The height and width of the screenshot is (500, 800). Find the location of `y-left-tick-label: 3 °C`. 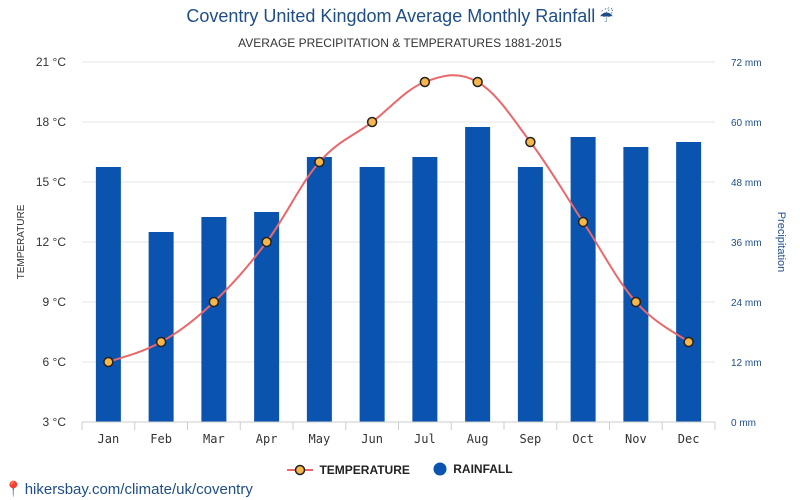

y-left-tick-label: 3 °C is located at coordinates (55, 422).